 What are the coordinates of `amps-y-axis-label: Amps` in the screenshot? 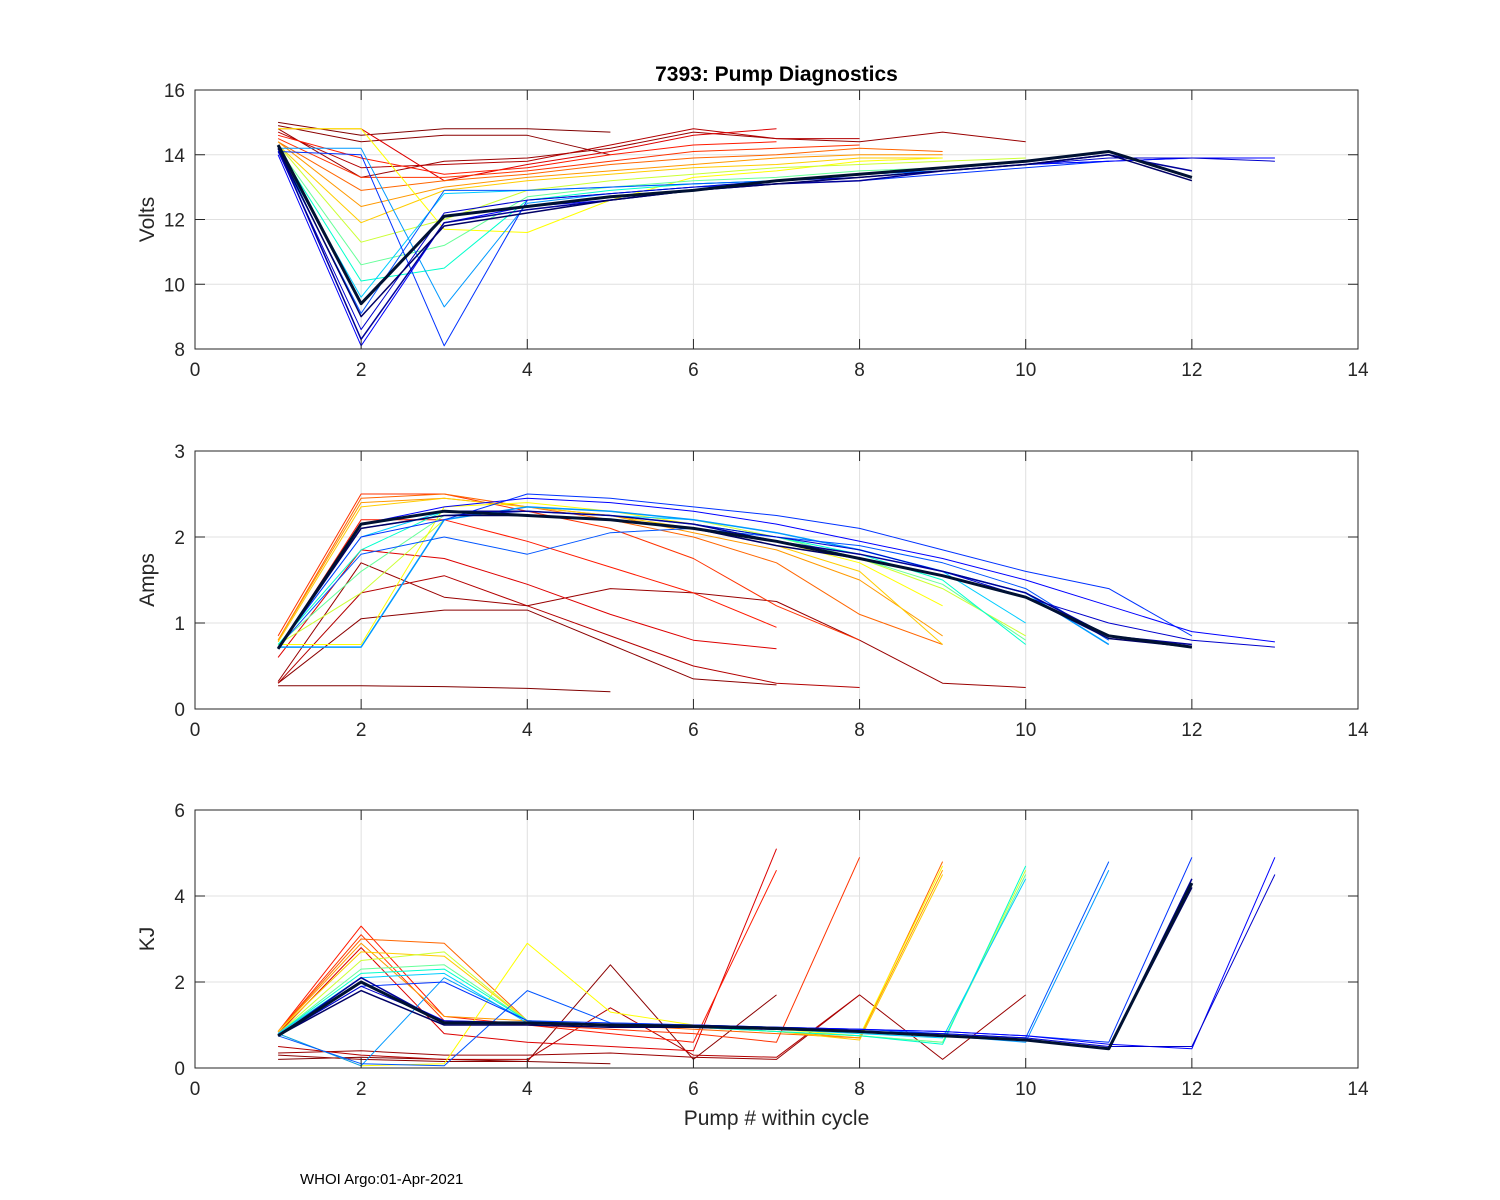 It's located at (147, 580).